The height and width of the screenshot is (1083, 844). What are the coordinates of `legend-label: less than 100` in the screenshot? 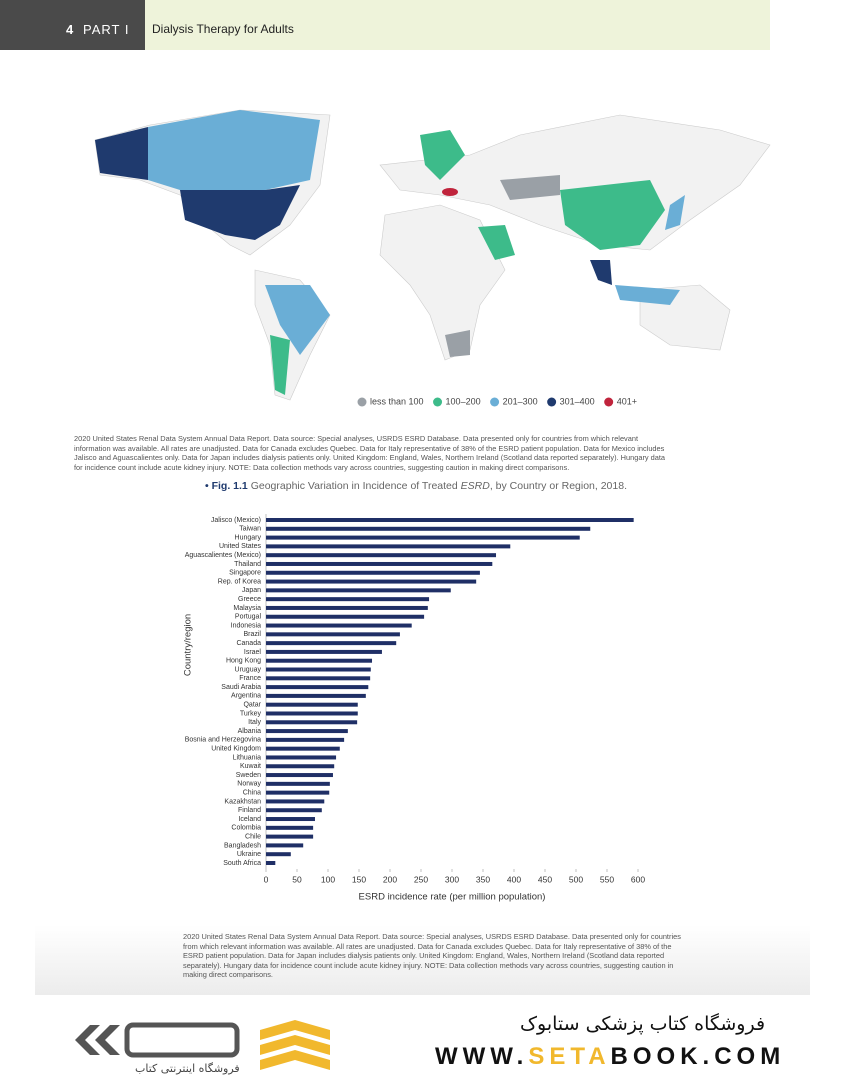 It's located at (397, 401).